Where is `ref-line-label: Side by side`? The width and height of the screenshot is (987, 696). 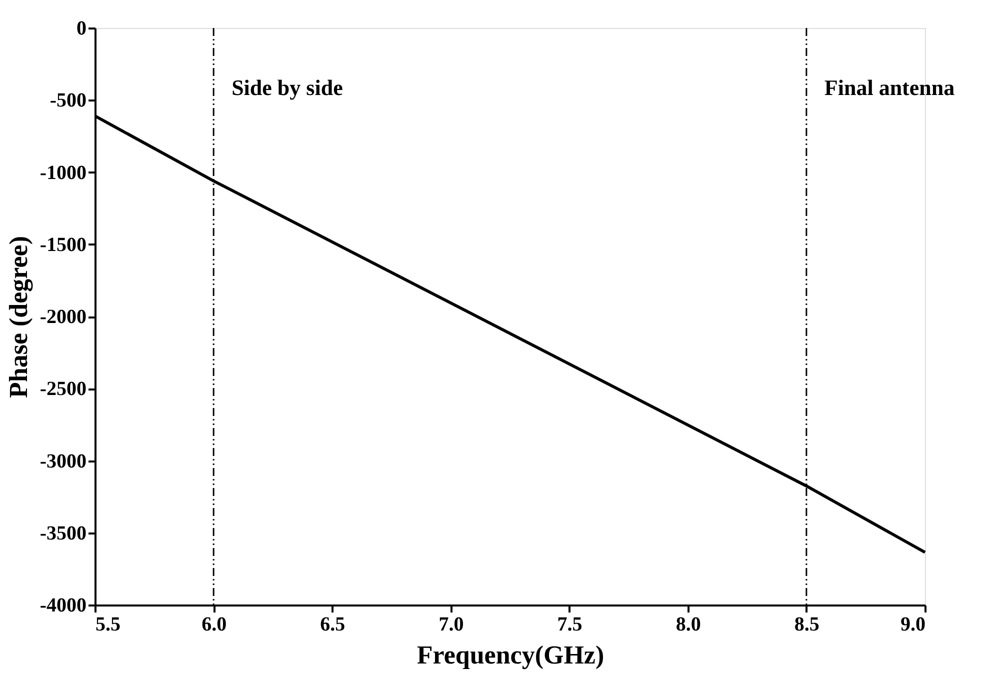 ref-line-label: Side by side is located at coordinates (288, 87).